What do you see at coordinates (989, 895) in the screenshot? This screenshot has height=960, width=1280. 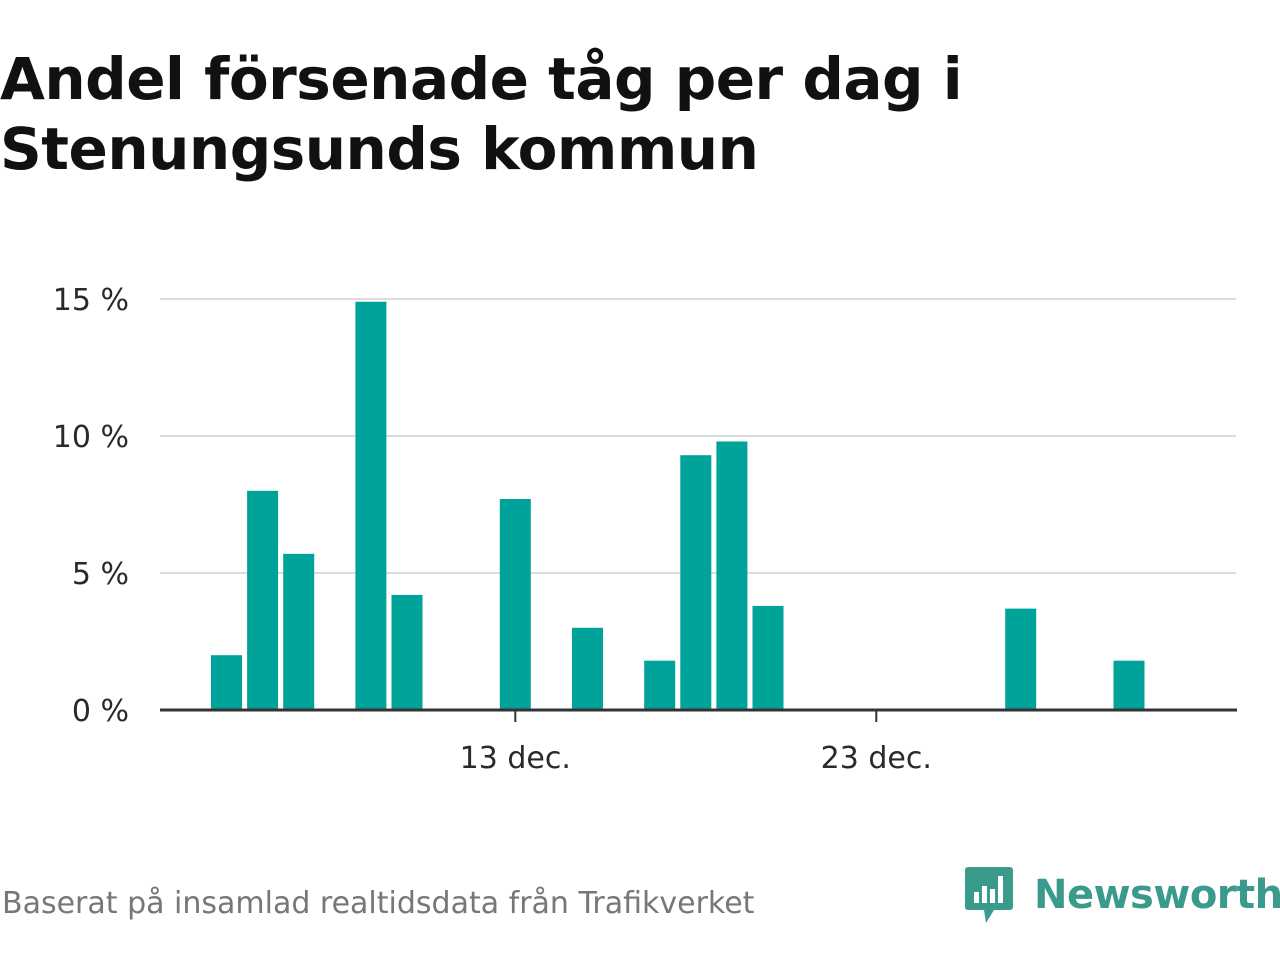 I see `newsworthy-bar-chart-icon` at bounding box center [989, 895].